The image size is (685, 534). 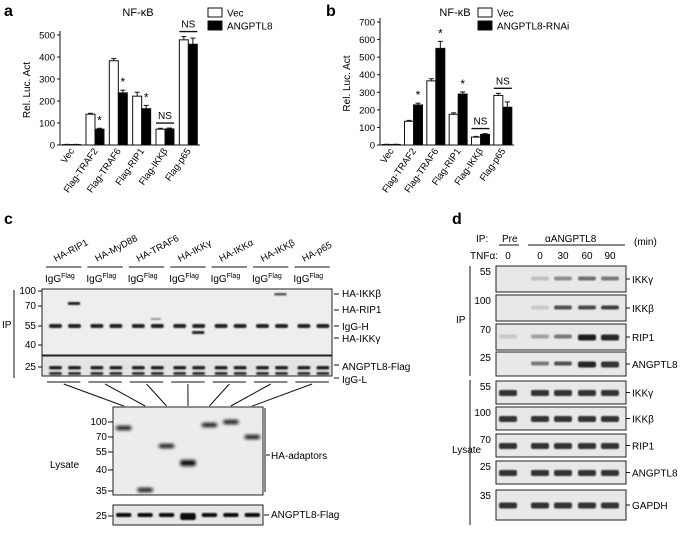 I want to click on label-ha-rip1: HA-RIP1, so click(x=362, y=310).